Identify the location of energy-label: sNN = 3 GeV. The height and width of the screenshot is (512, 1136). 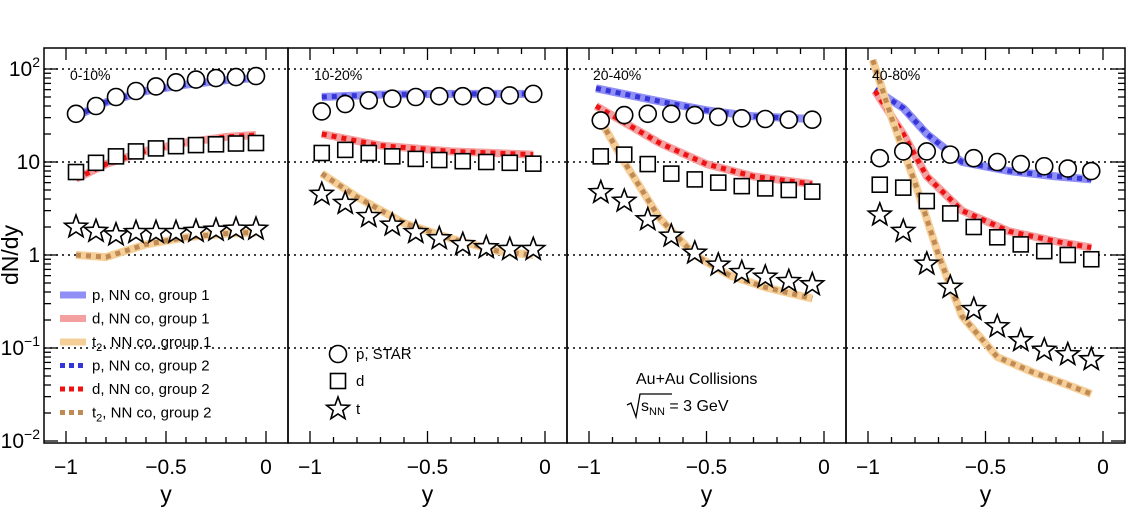
(685, 408).